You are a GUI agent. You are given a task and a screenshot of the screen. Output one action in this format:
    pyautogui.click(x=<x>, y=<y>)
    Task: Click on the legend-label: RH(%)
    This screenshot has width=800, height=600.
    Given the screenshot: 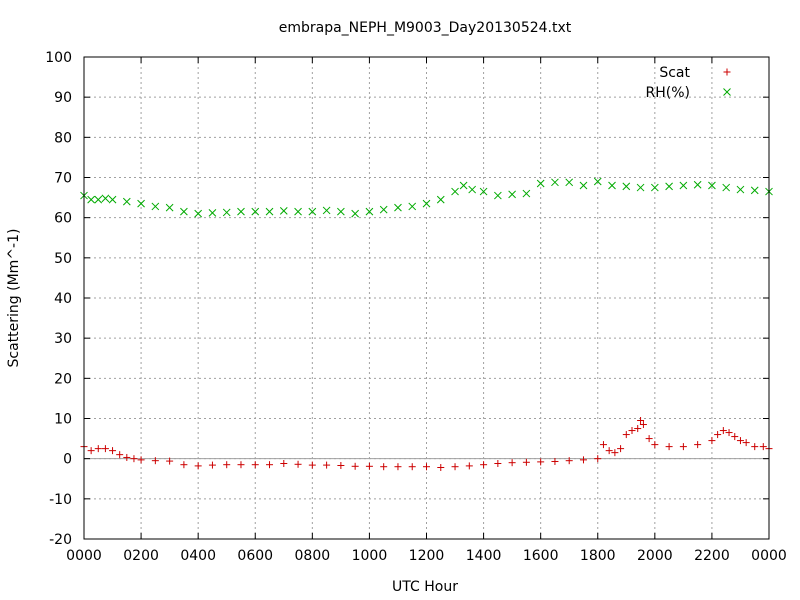 What is the action you would take?
    pyautogui.click(x=668, y=93)
    